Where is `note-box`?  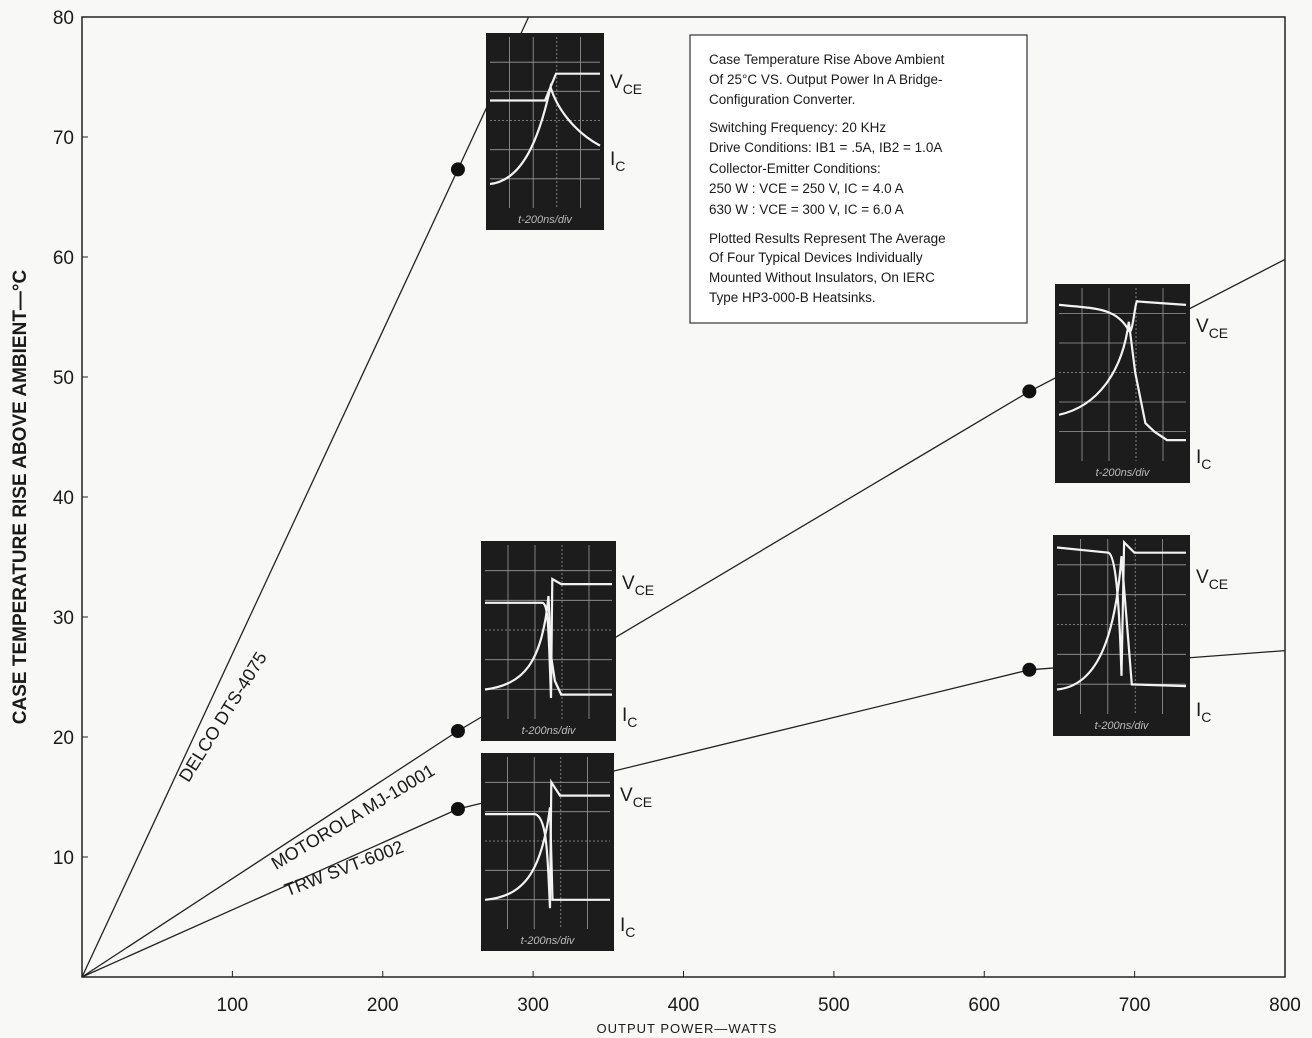 note-box is located at coordinates (858, 179).